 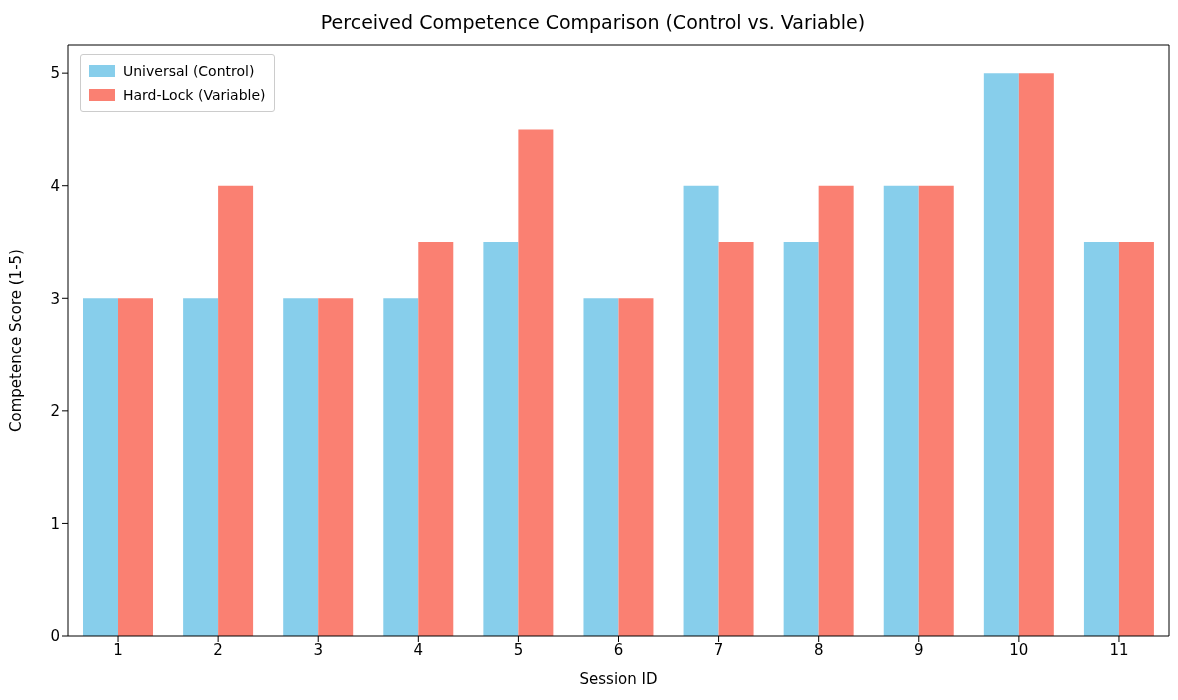 What do you see at coordinates (518, 649) in the screenshot?
I see `x-tick-label: 5` at bounding box center [518, 649].